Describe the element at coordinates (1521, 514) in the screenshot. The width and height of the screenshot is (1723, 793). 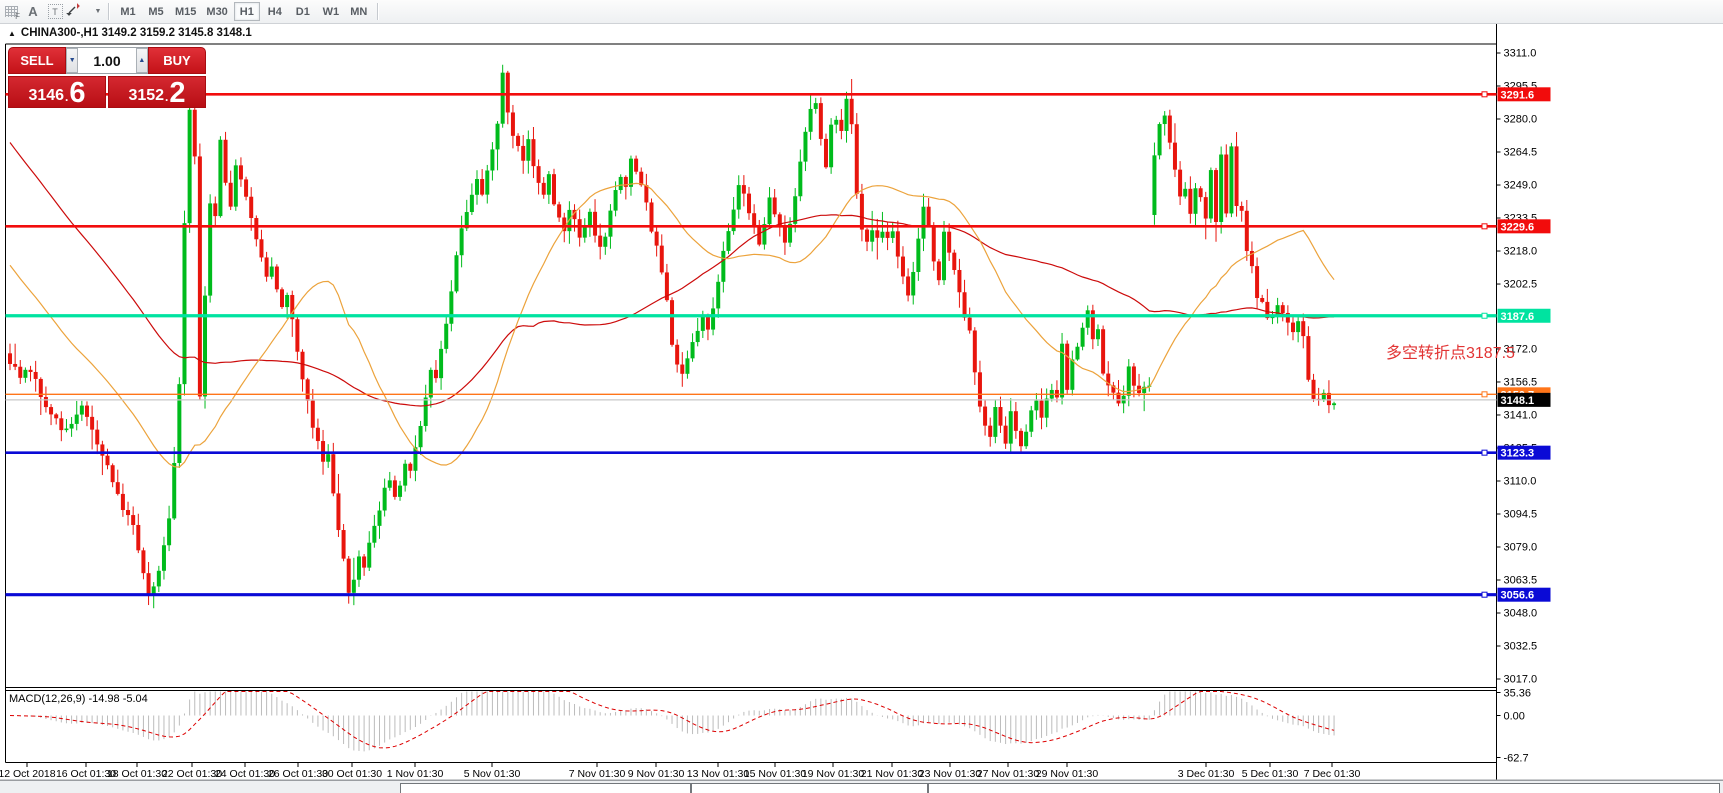
I see `y-axis-label: 3094.5` at that location.